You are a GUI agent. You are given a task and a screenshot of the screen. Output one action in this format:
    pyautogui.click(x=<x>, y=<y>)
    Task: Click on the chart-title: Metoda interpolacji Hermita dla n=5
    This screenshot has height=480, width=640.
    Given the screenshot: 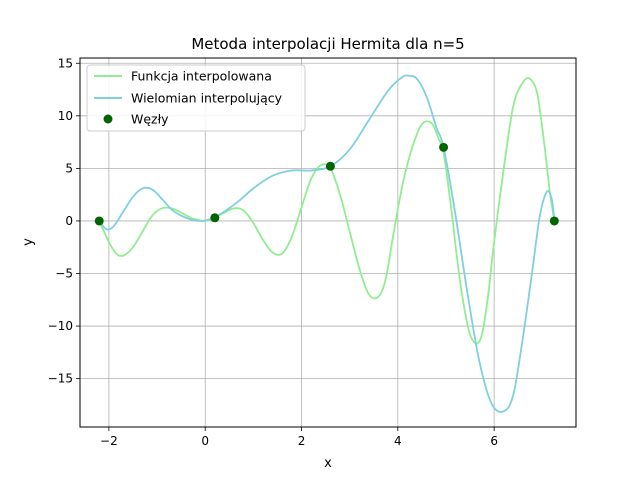 What is the action you would take?
    pyautogui.click(x=327, y=44)
    